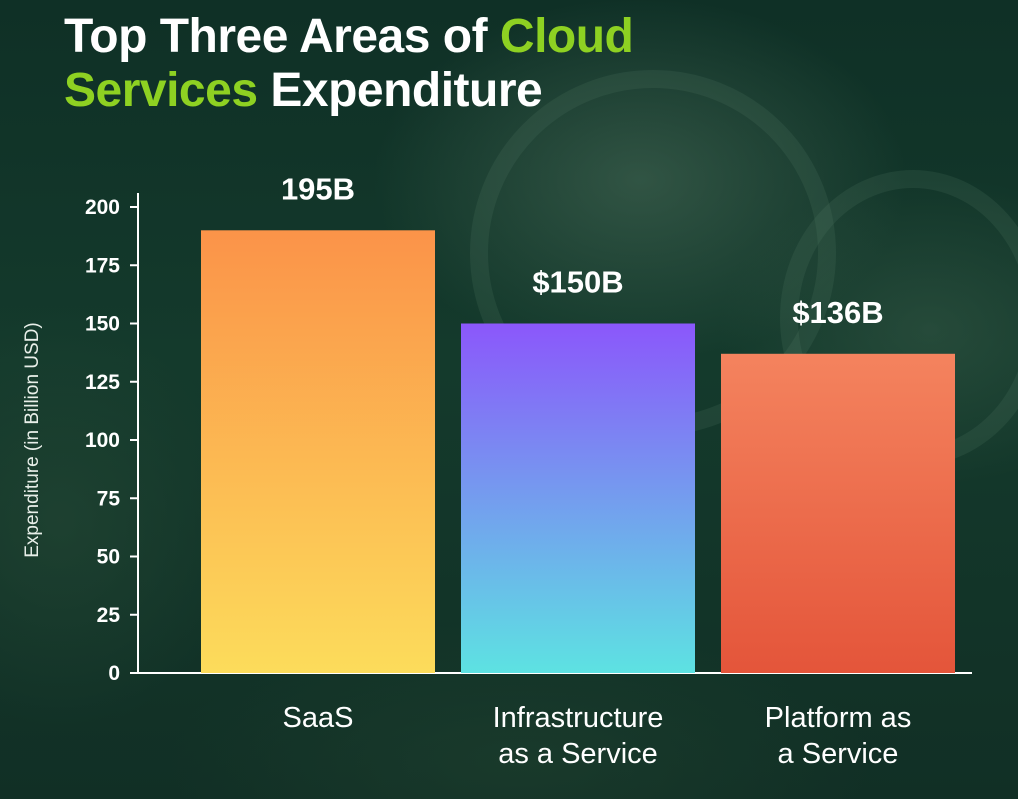 This screenshot has height=799, width=1018. What do you see at coordinates (566, 36) in the screenshot?
I see `title-line1-green: Cloud` at bounding box center [566, 36].